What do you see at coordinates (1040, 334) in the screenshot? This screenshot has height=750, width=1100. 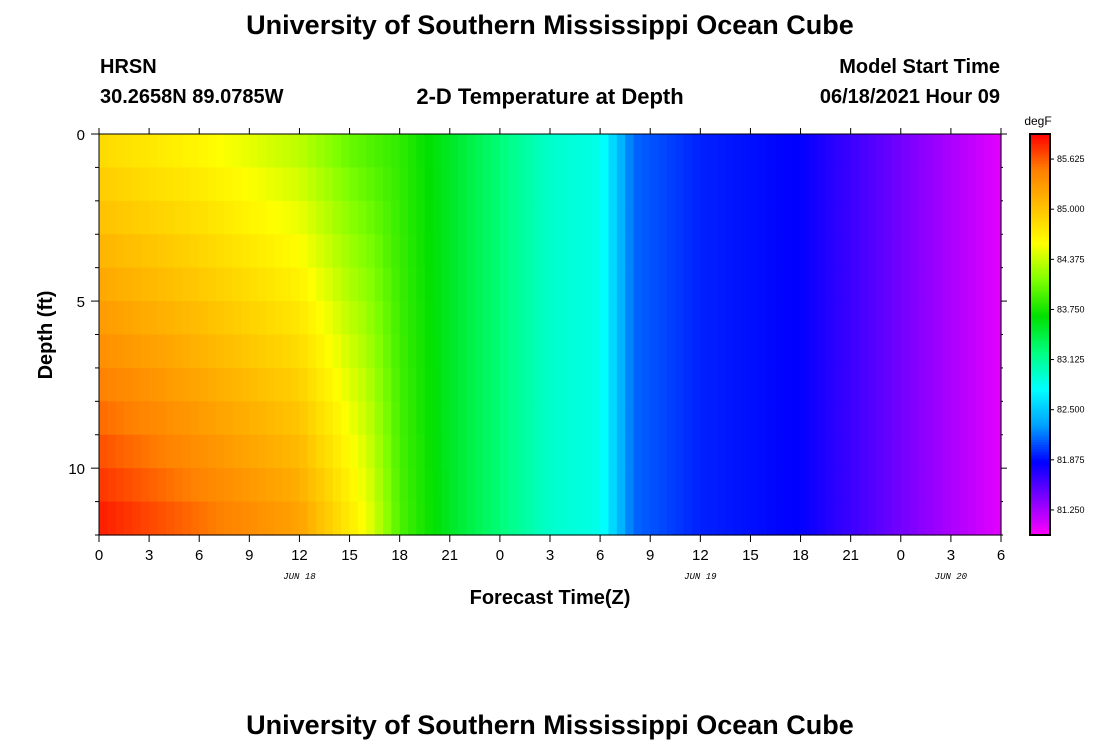 I see `colorbar-frame` at bounding box center [1040, 334].